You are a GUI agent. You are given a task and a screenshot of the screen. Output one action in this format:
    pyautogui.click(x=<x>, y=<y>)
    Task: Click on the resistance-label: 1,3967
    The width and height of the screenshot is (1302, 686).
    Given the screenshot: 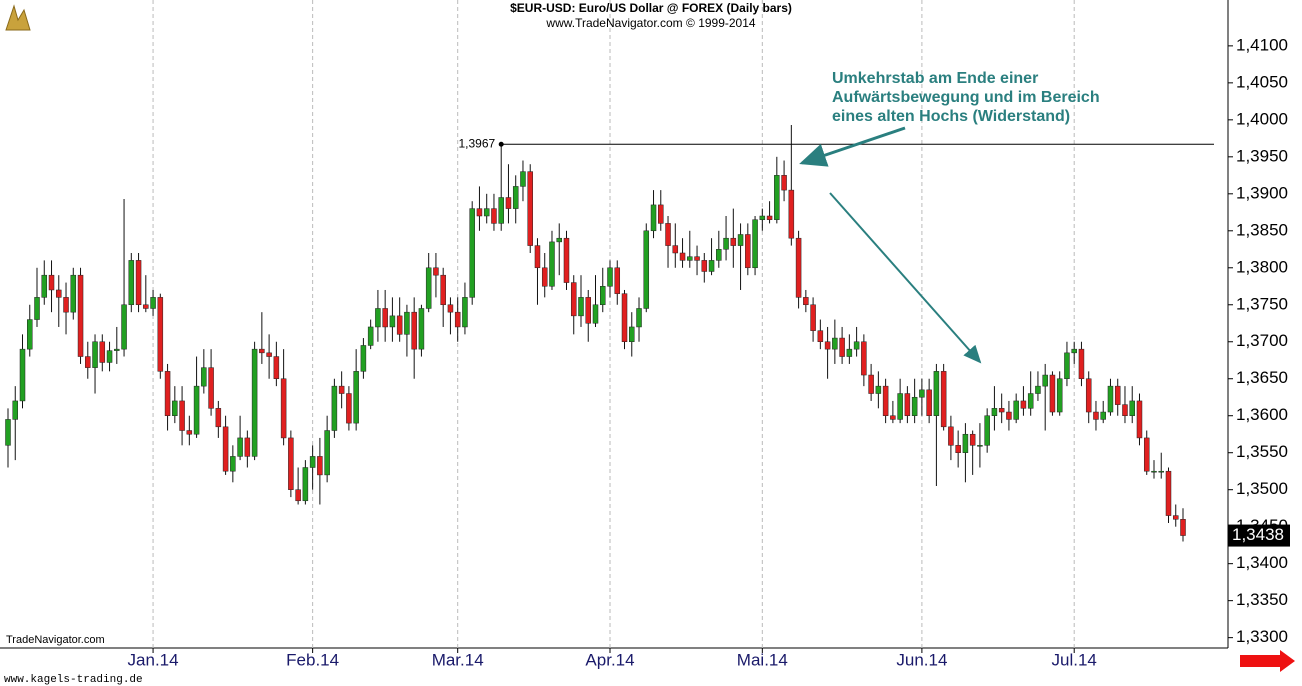 What is the action you would take?
    pyautogui.click(x=477, y=143)
    